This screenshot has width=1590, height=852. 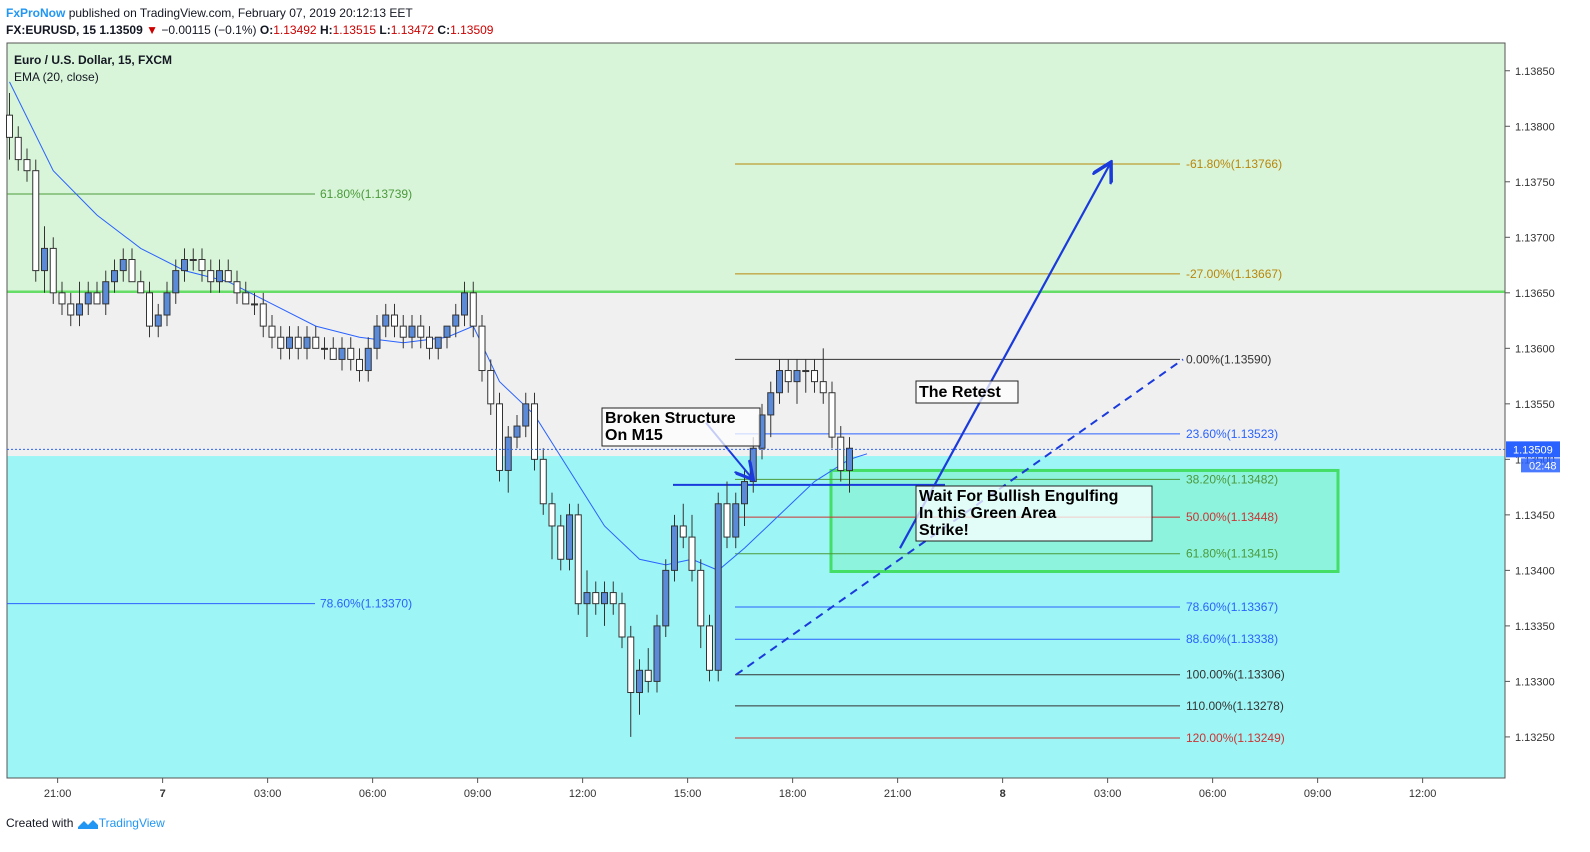 What do you see at coordinates (131, 823) in the screenshot?
I see `tradingview-link: TradingView` at bounding box center [131, 823].